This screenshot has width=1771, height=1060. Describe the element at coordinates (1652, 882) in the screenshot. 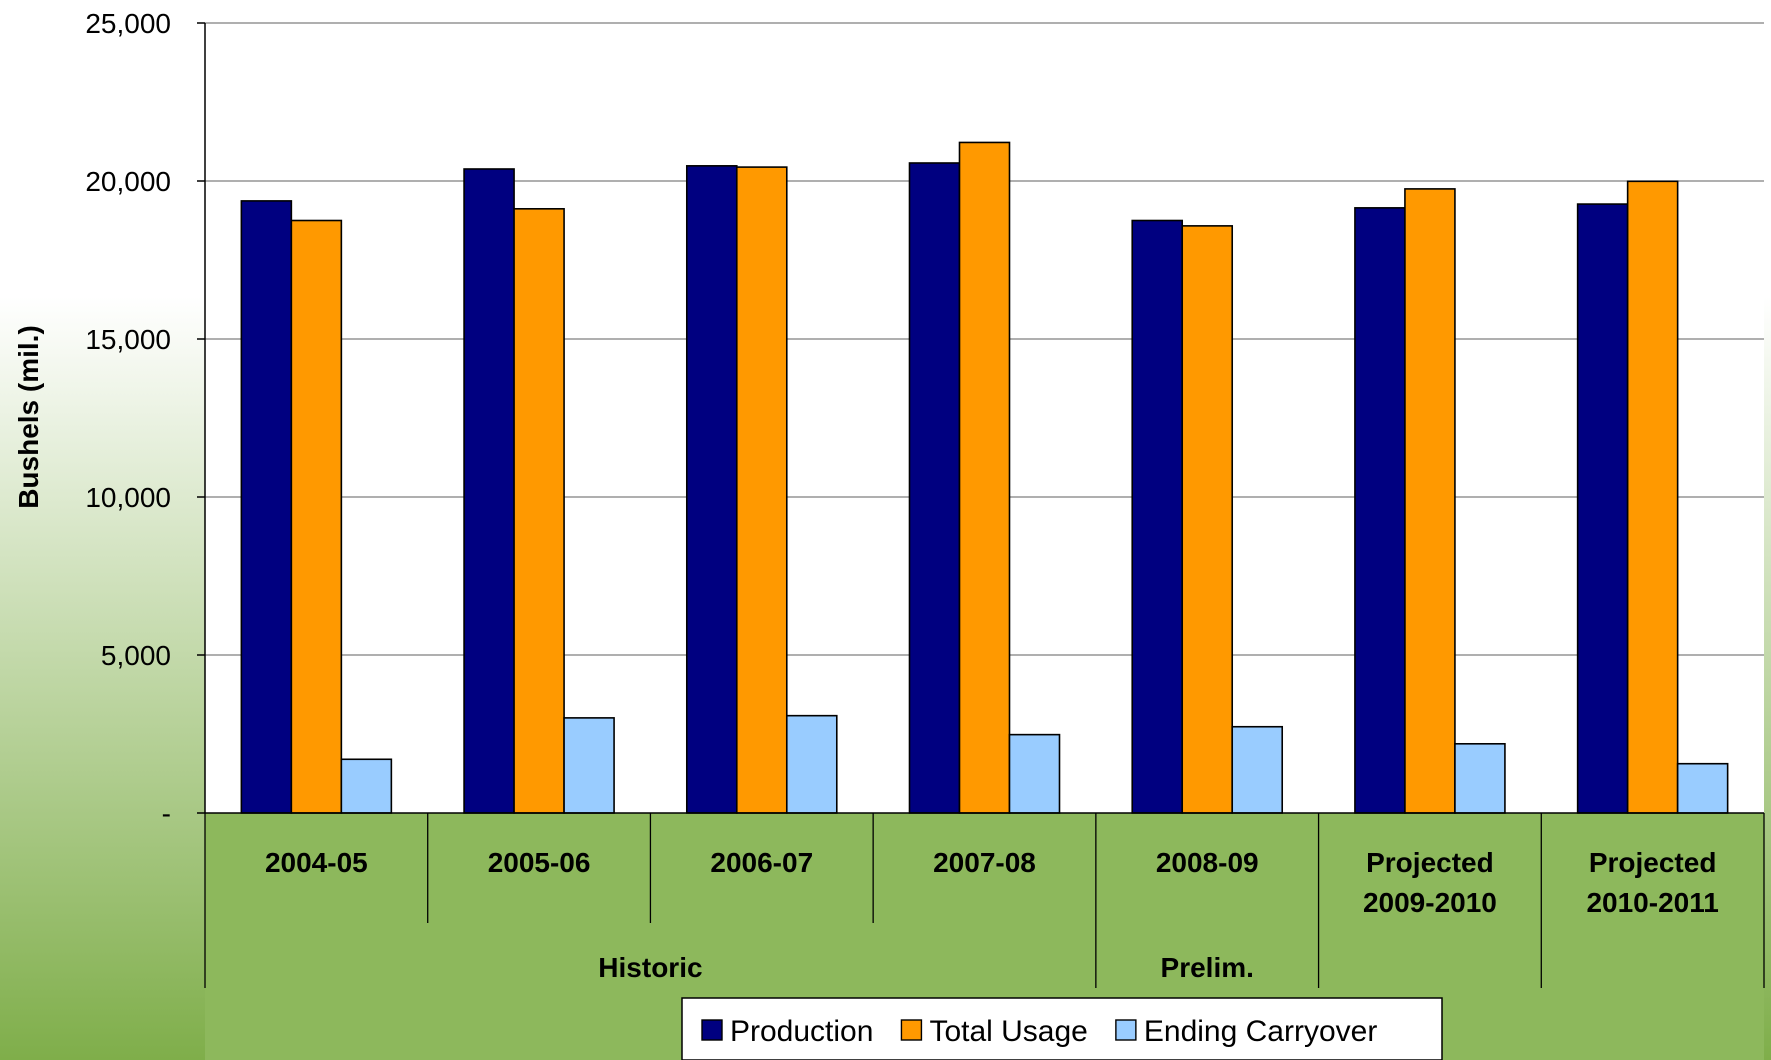

I see `x-category-label: Projected 2010-2011` at that location.